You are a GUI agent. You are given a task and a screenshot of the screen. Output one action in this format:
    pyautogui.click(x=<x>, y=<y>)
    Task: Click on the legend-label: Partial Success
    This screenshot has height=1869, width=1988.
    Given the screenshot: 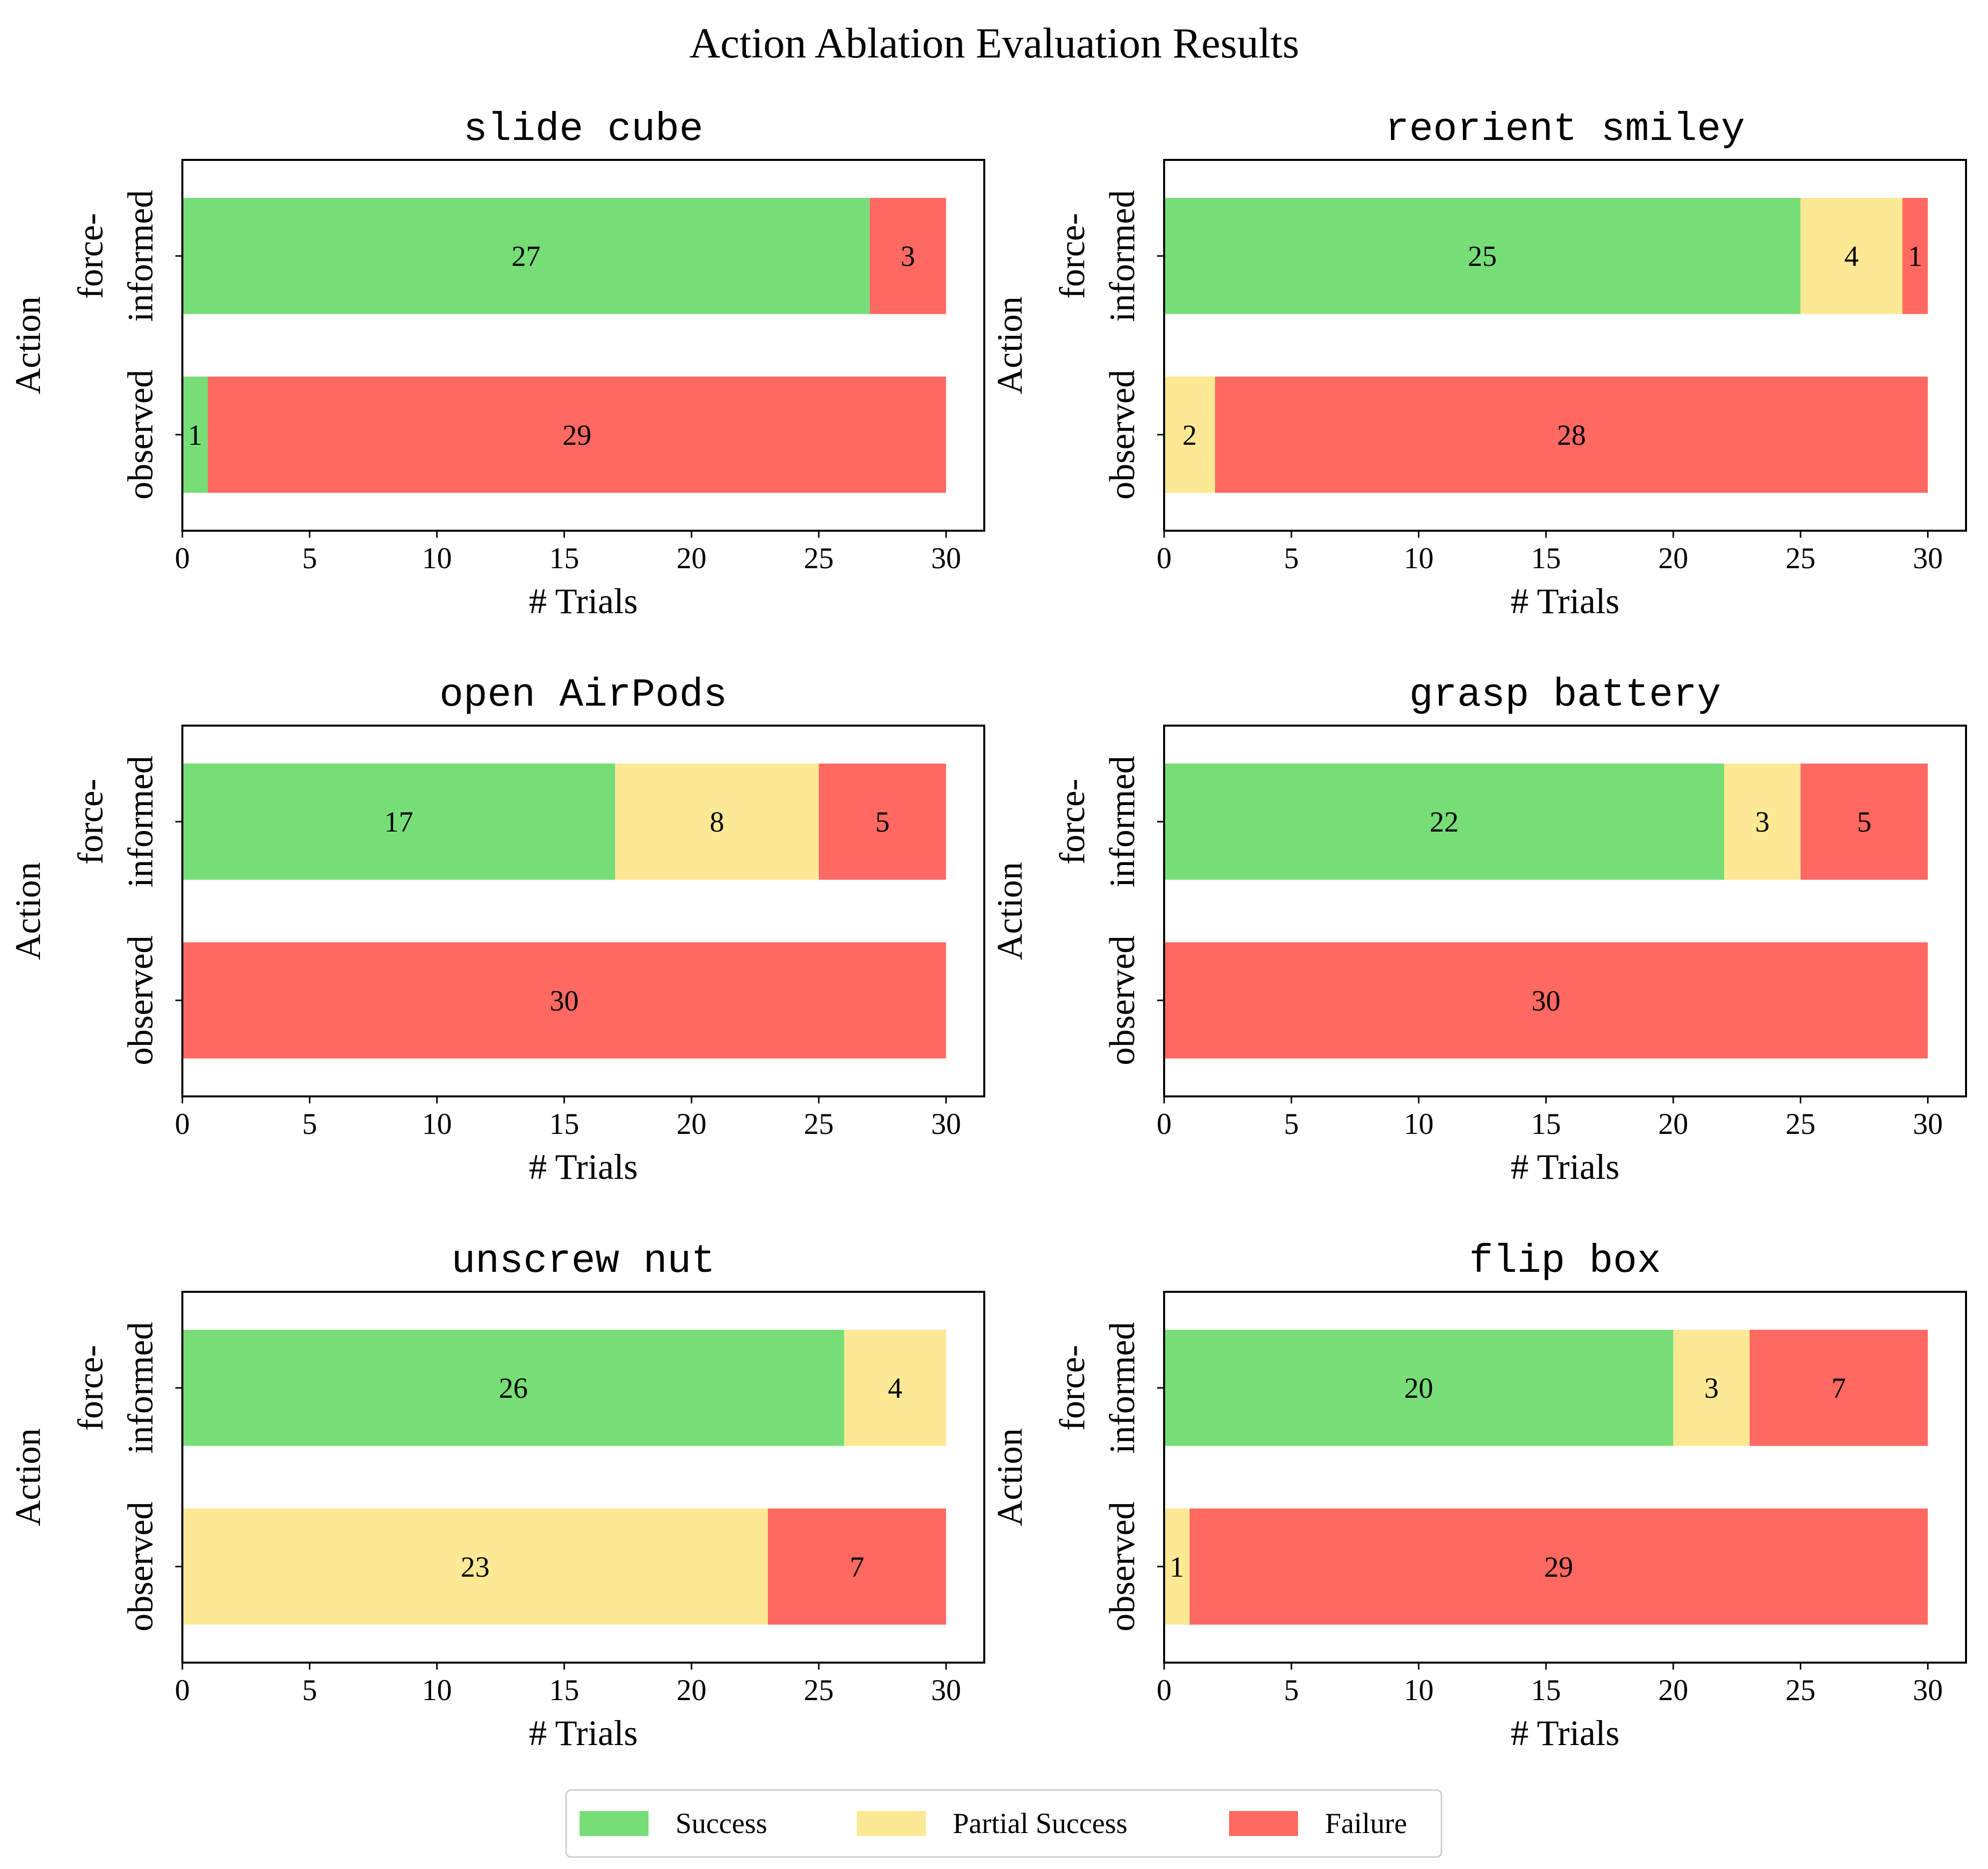 What is the action you would take?
    pyautogui.click(x=1040, y=1823)
    